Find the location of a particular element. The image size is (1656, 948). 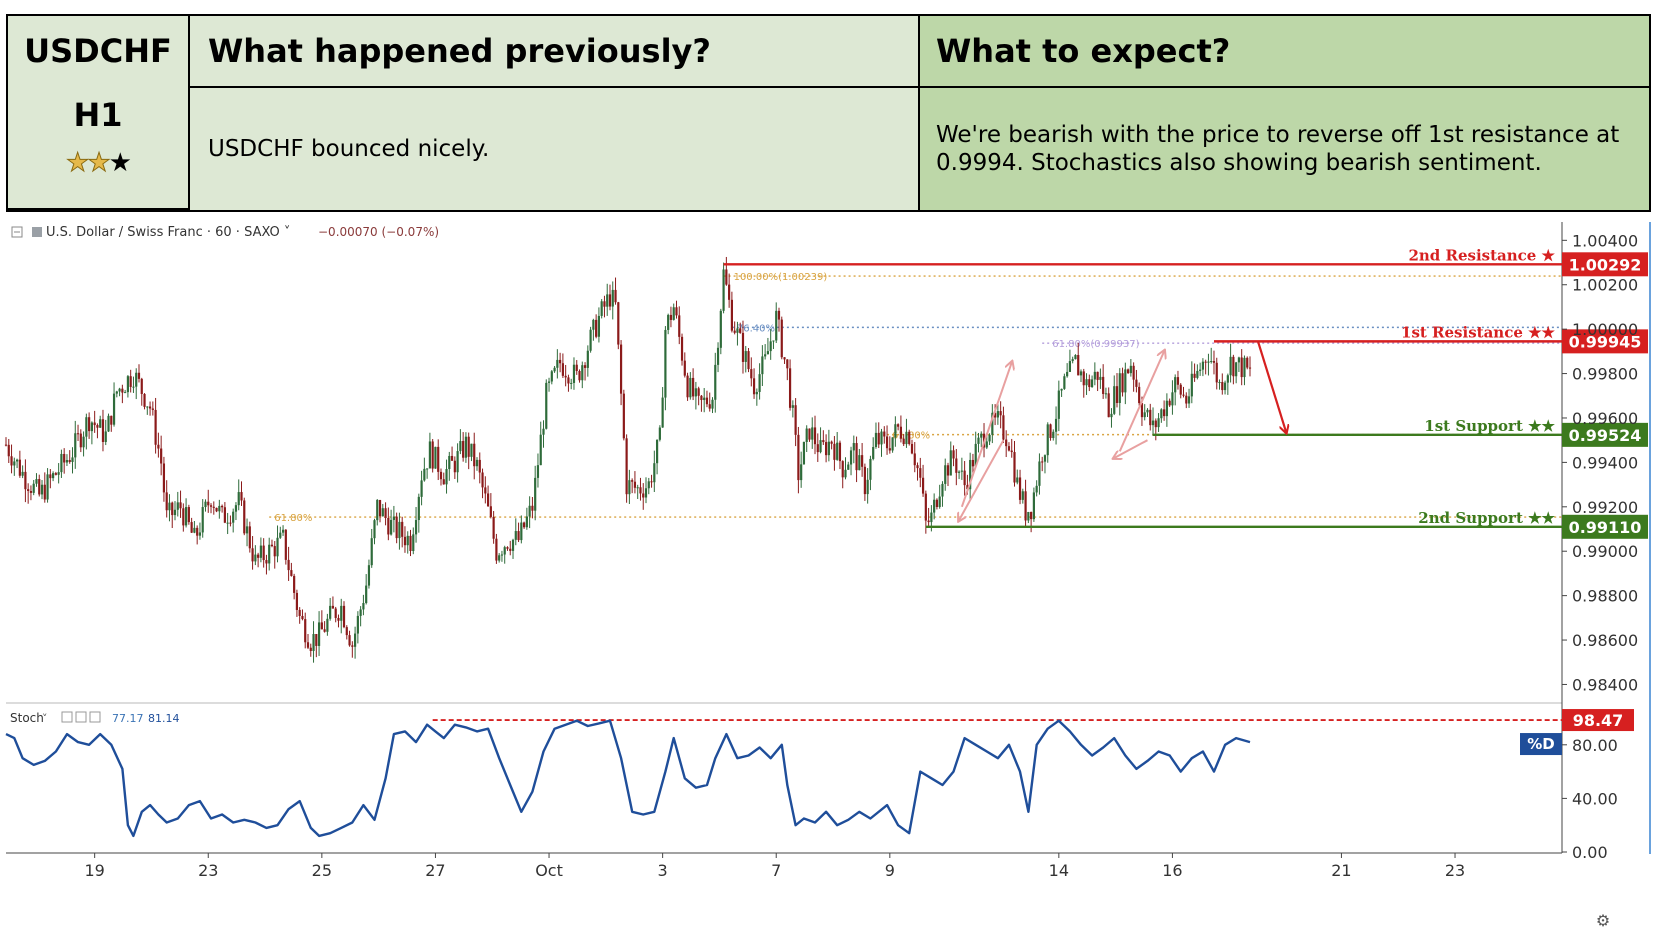

star-empty-icon: ★ is located at coordinates (120, 163).